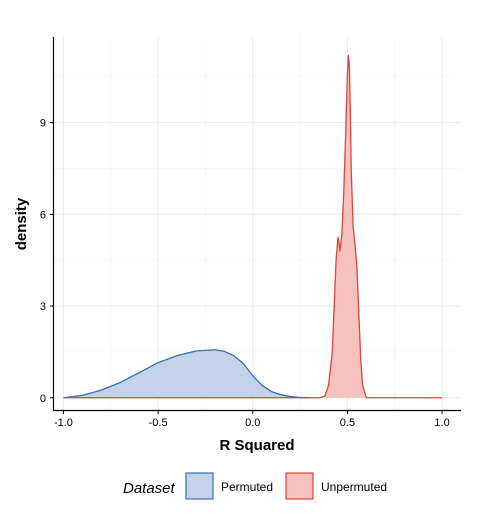 This screenshot has width=480, height=528. I want to click on y-tick-label: 3, so click(43, 307).